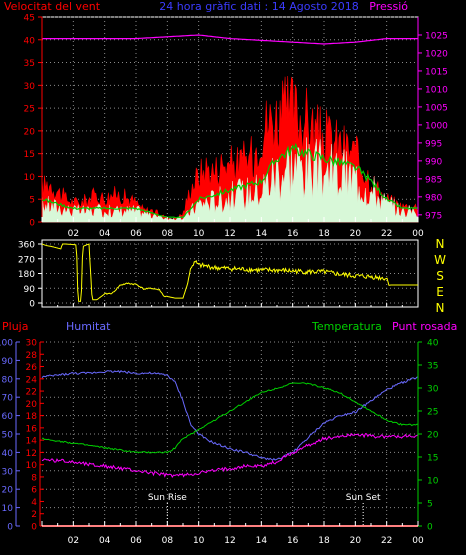  What do you see at coordinates (436, 126) in the screenshot?
I see `pressure-tick-label: 1000` at bounding box center [436, 126].